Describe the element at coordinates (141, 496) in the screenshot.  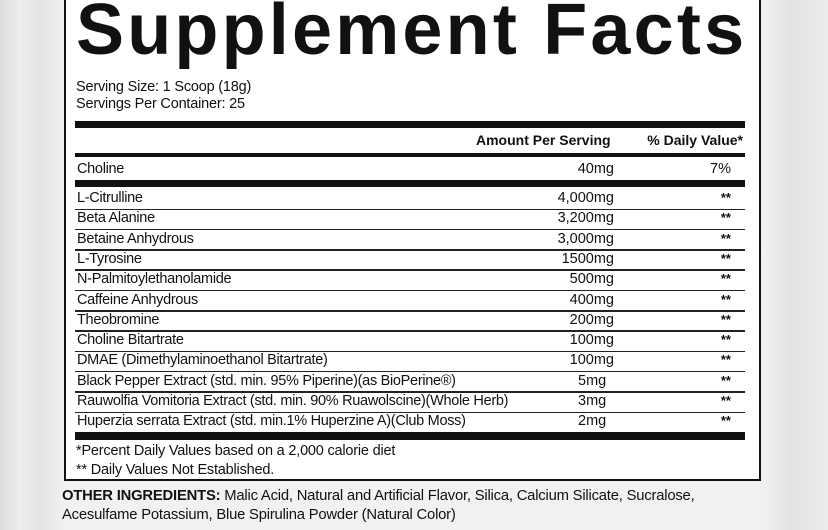
I see `other-ingredients-label: OTHER INGREDIENTS:` at that location.